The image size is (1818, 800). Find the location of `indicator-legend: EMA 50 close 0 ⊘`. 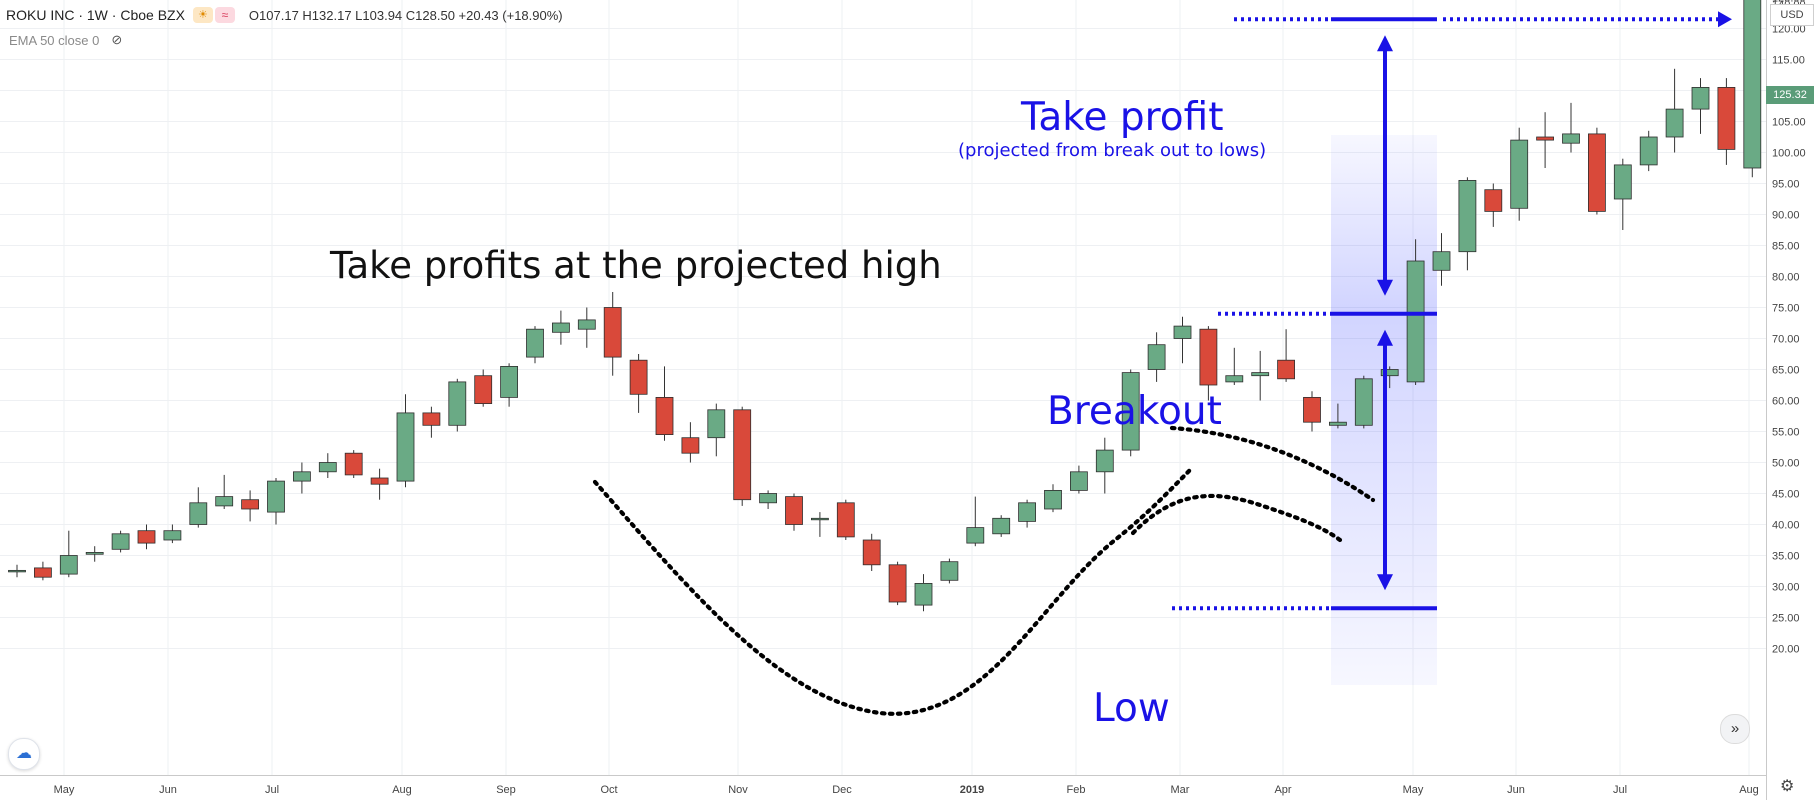

indicator-legend: EMA 50 close 0 ⊘ is located at coordinates (65, 40).